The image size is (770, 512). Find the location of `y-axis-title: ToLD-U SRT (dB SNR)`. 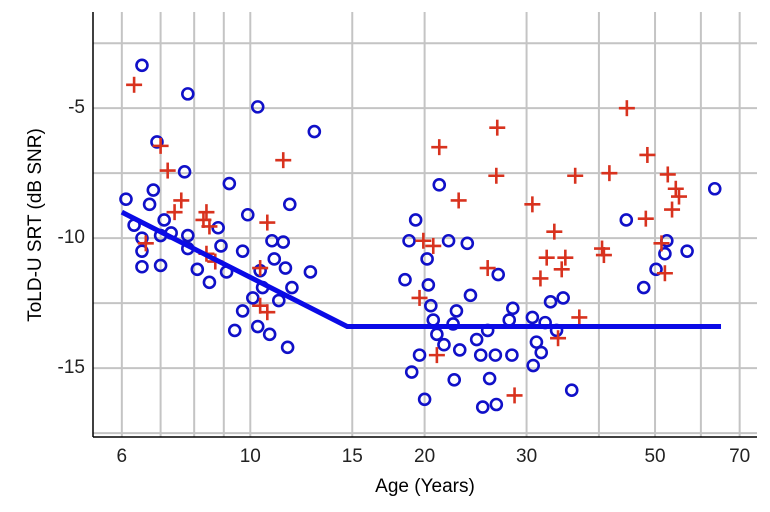

y-axis-title: ToLD-U SRT (dB SNR) is located at coordinates (35, 225).